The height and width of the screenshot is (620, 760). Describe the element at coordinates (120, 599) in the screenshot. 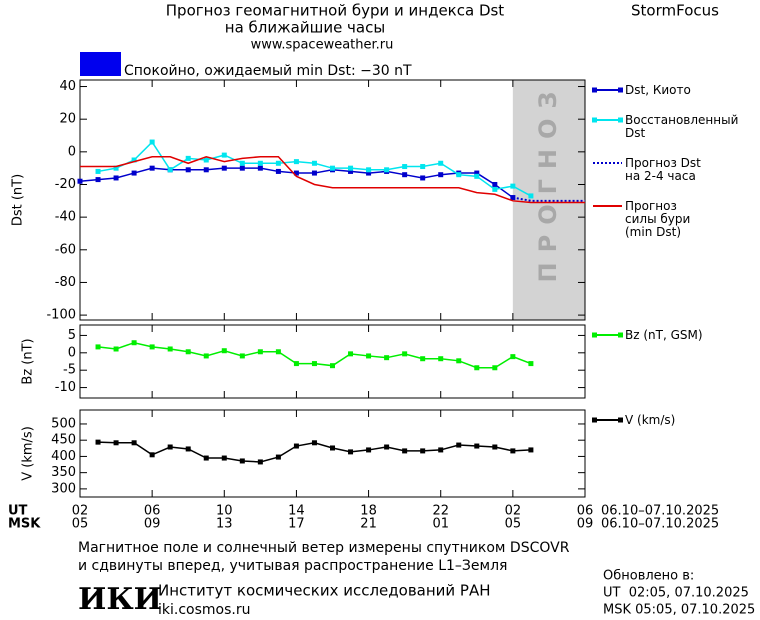

I see `logo: ИКИ` at that location.